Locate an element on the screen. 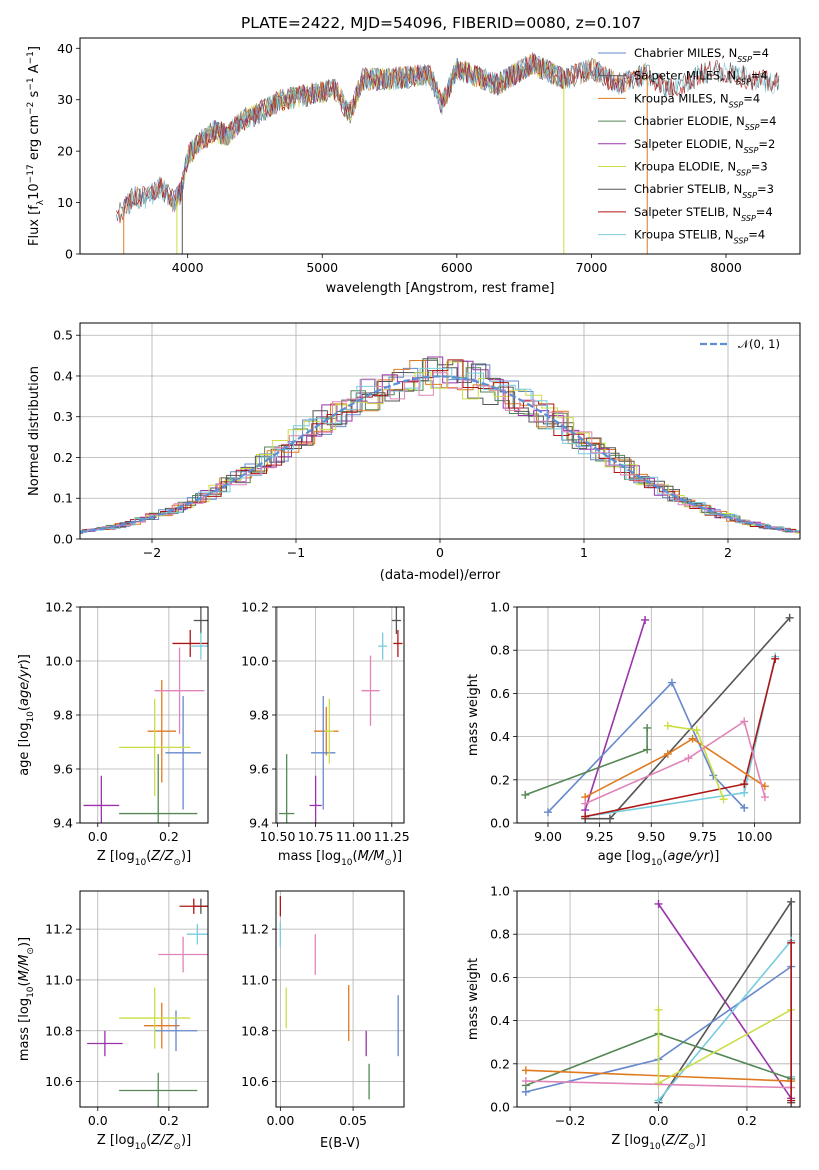 This screenshot has height=1170, width=819. x-axis-label: E(B-V) is located at coordinates (340, 1143).